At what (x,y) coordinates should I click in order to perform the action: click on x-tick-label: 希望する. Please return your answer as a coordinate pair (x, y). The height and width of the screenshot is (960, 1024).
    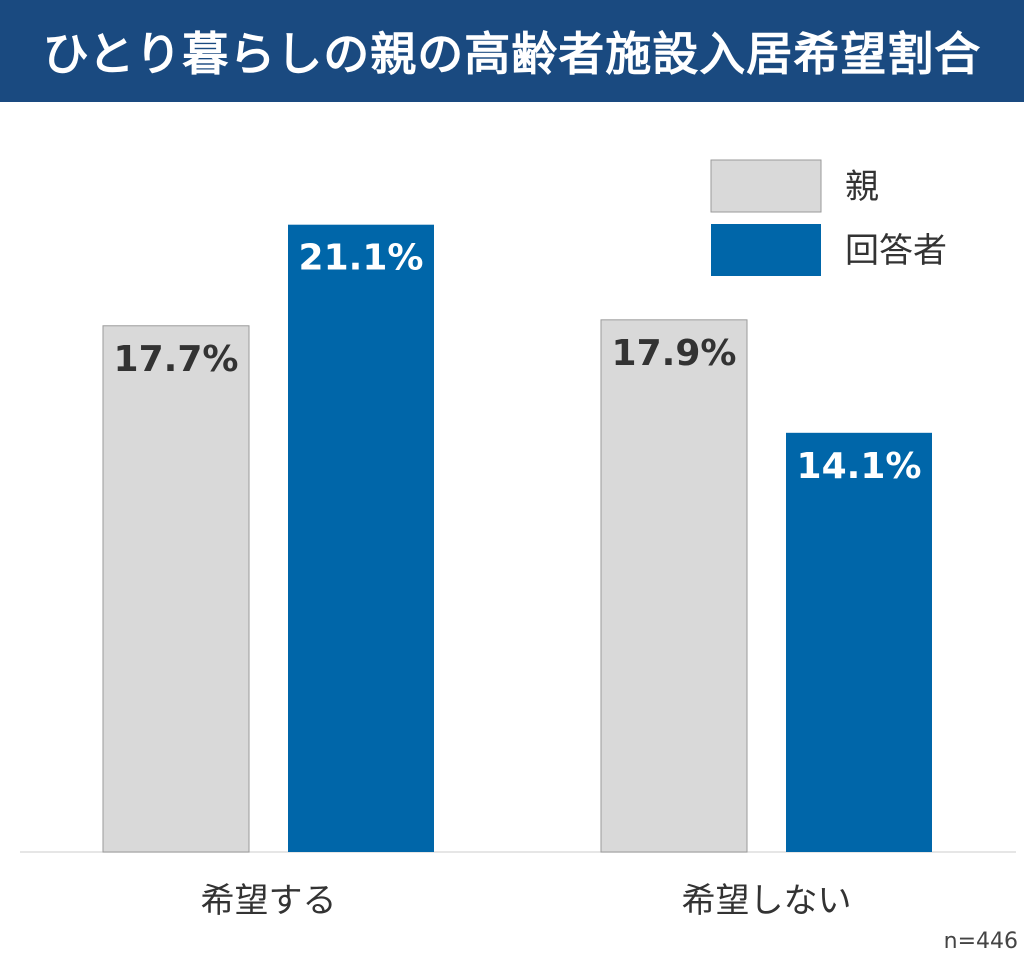
    Looking at the image, I should click on (269, 901).